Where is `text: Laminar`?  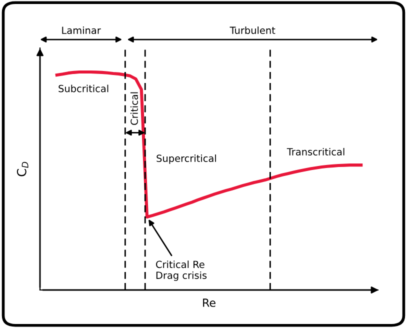 text: Laminar is located at coordinates (81, 30).